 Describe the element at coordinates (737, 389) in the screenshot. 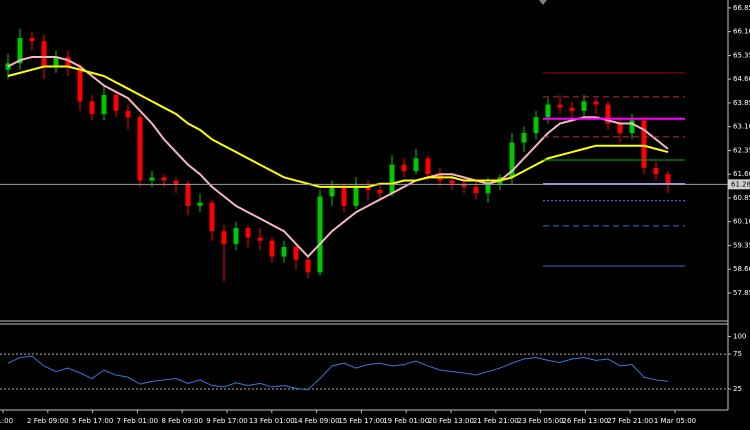

I see `y-tick-label: 25` at that location.